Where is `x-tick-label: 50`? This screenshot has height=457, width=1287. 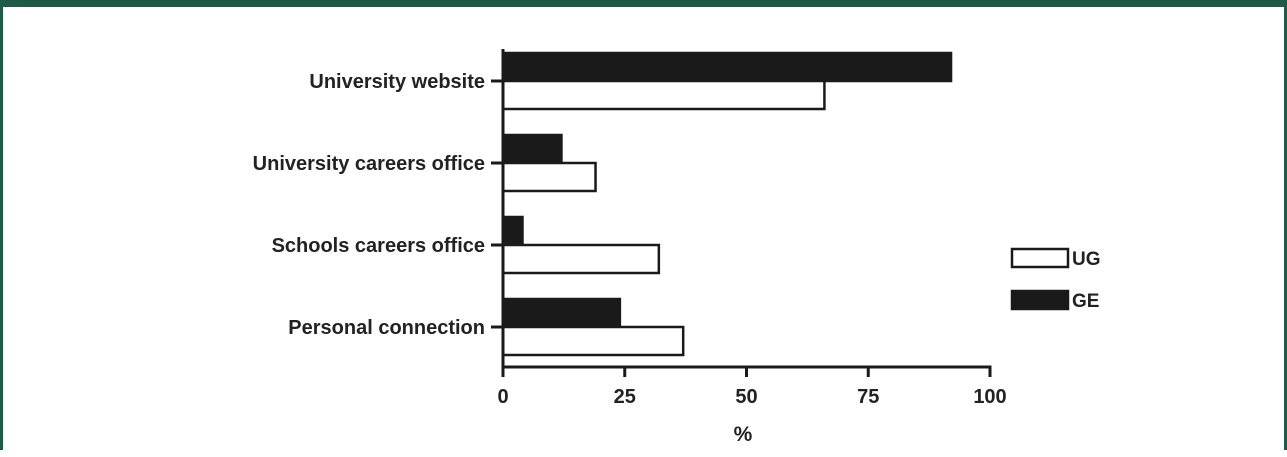
x-tick-label: 50 is located at coordinates (746, 397).